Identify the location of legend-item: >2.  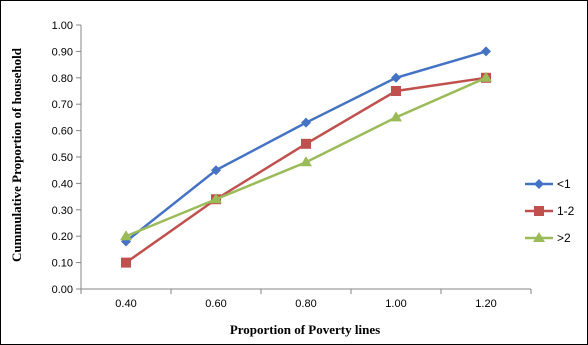
(548, 238).